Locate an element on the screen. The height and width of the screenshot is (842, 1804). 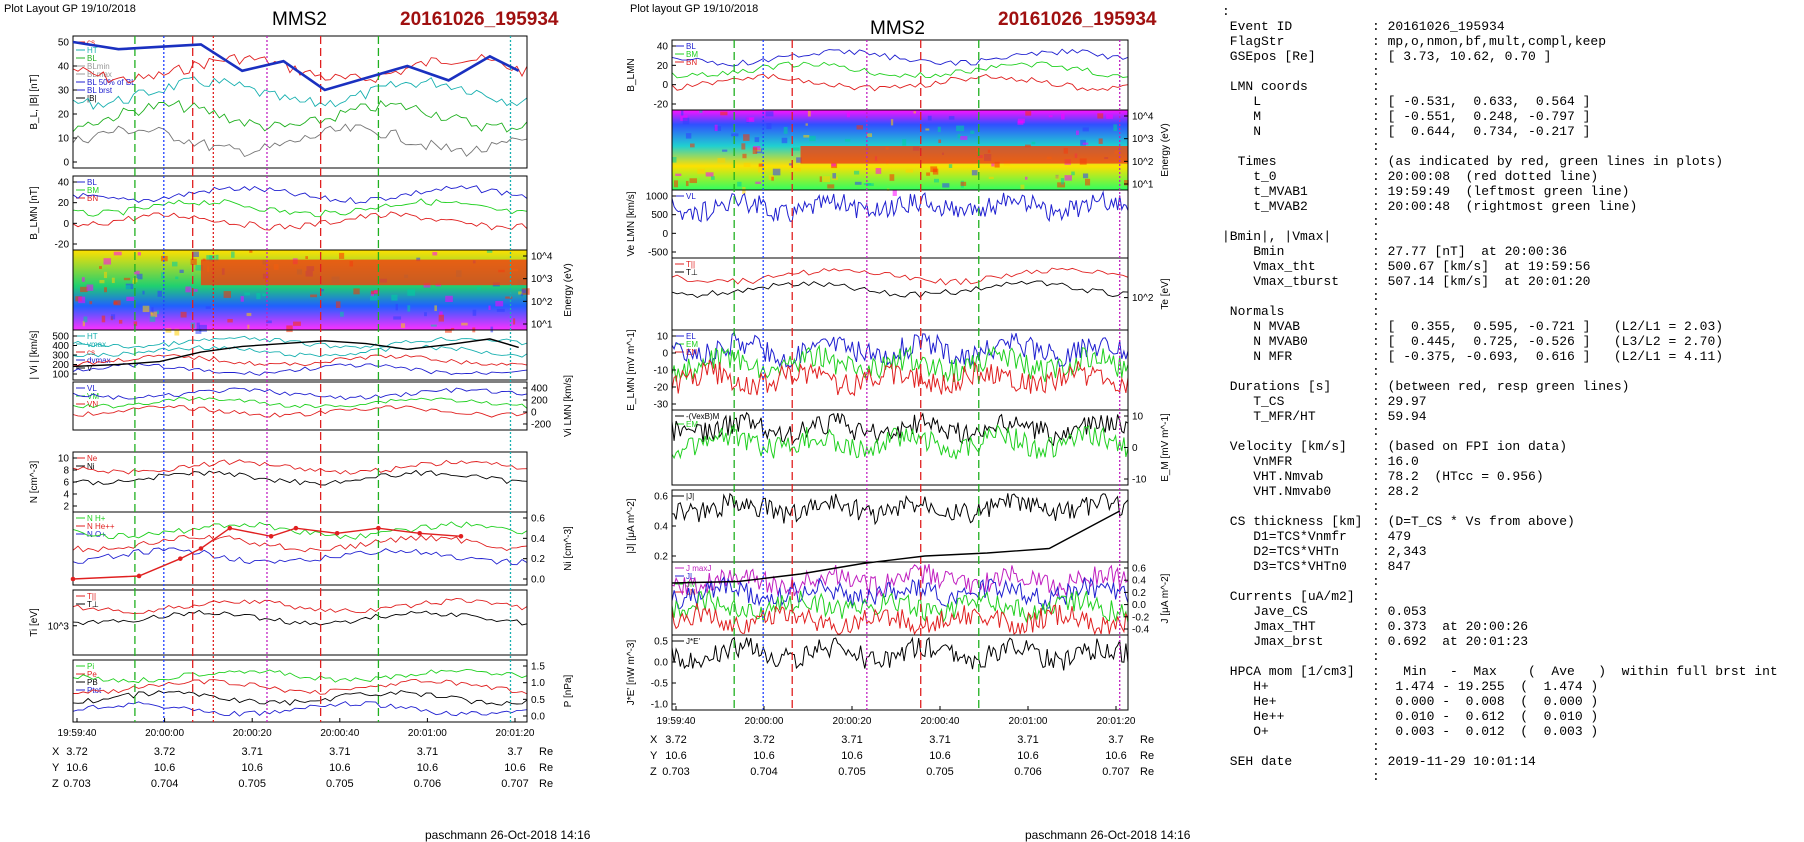
right-legend-entry: VL is located at coordinates (691, 196).